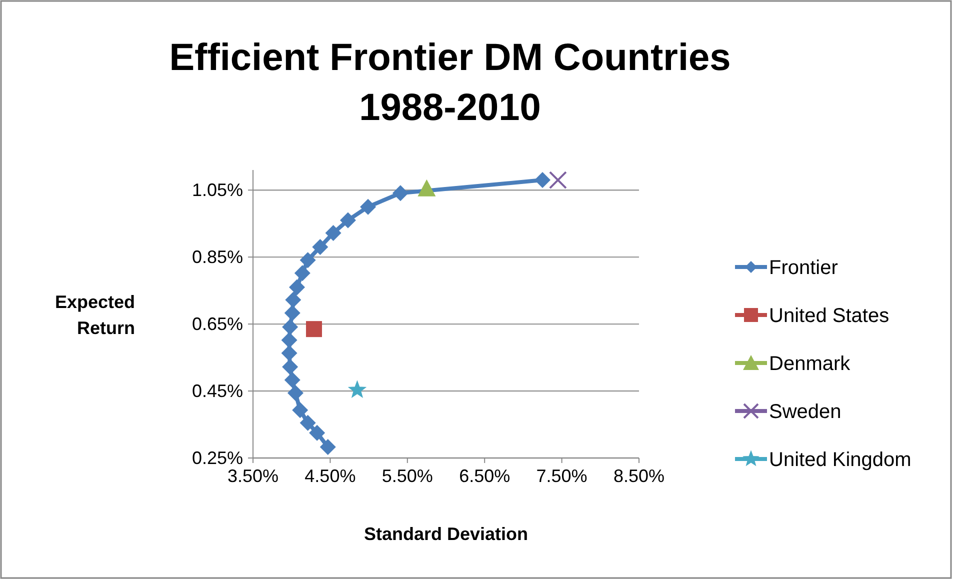 This screenshot has height=579, width=964. Describe the element at coordinates (407, 476) in the screenshot. I see `x-tick-label: 5.50%` at that location.